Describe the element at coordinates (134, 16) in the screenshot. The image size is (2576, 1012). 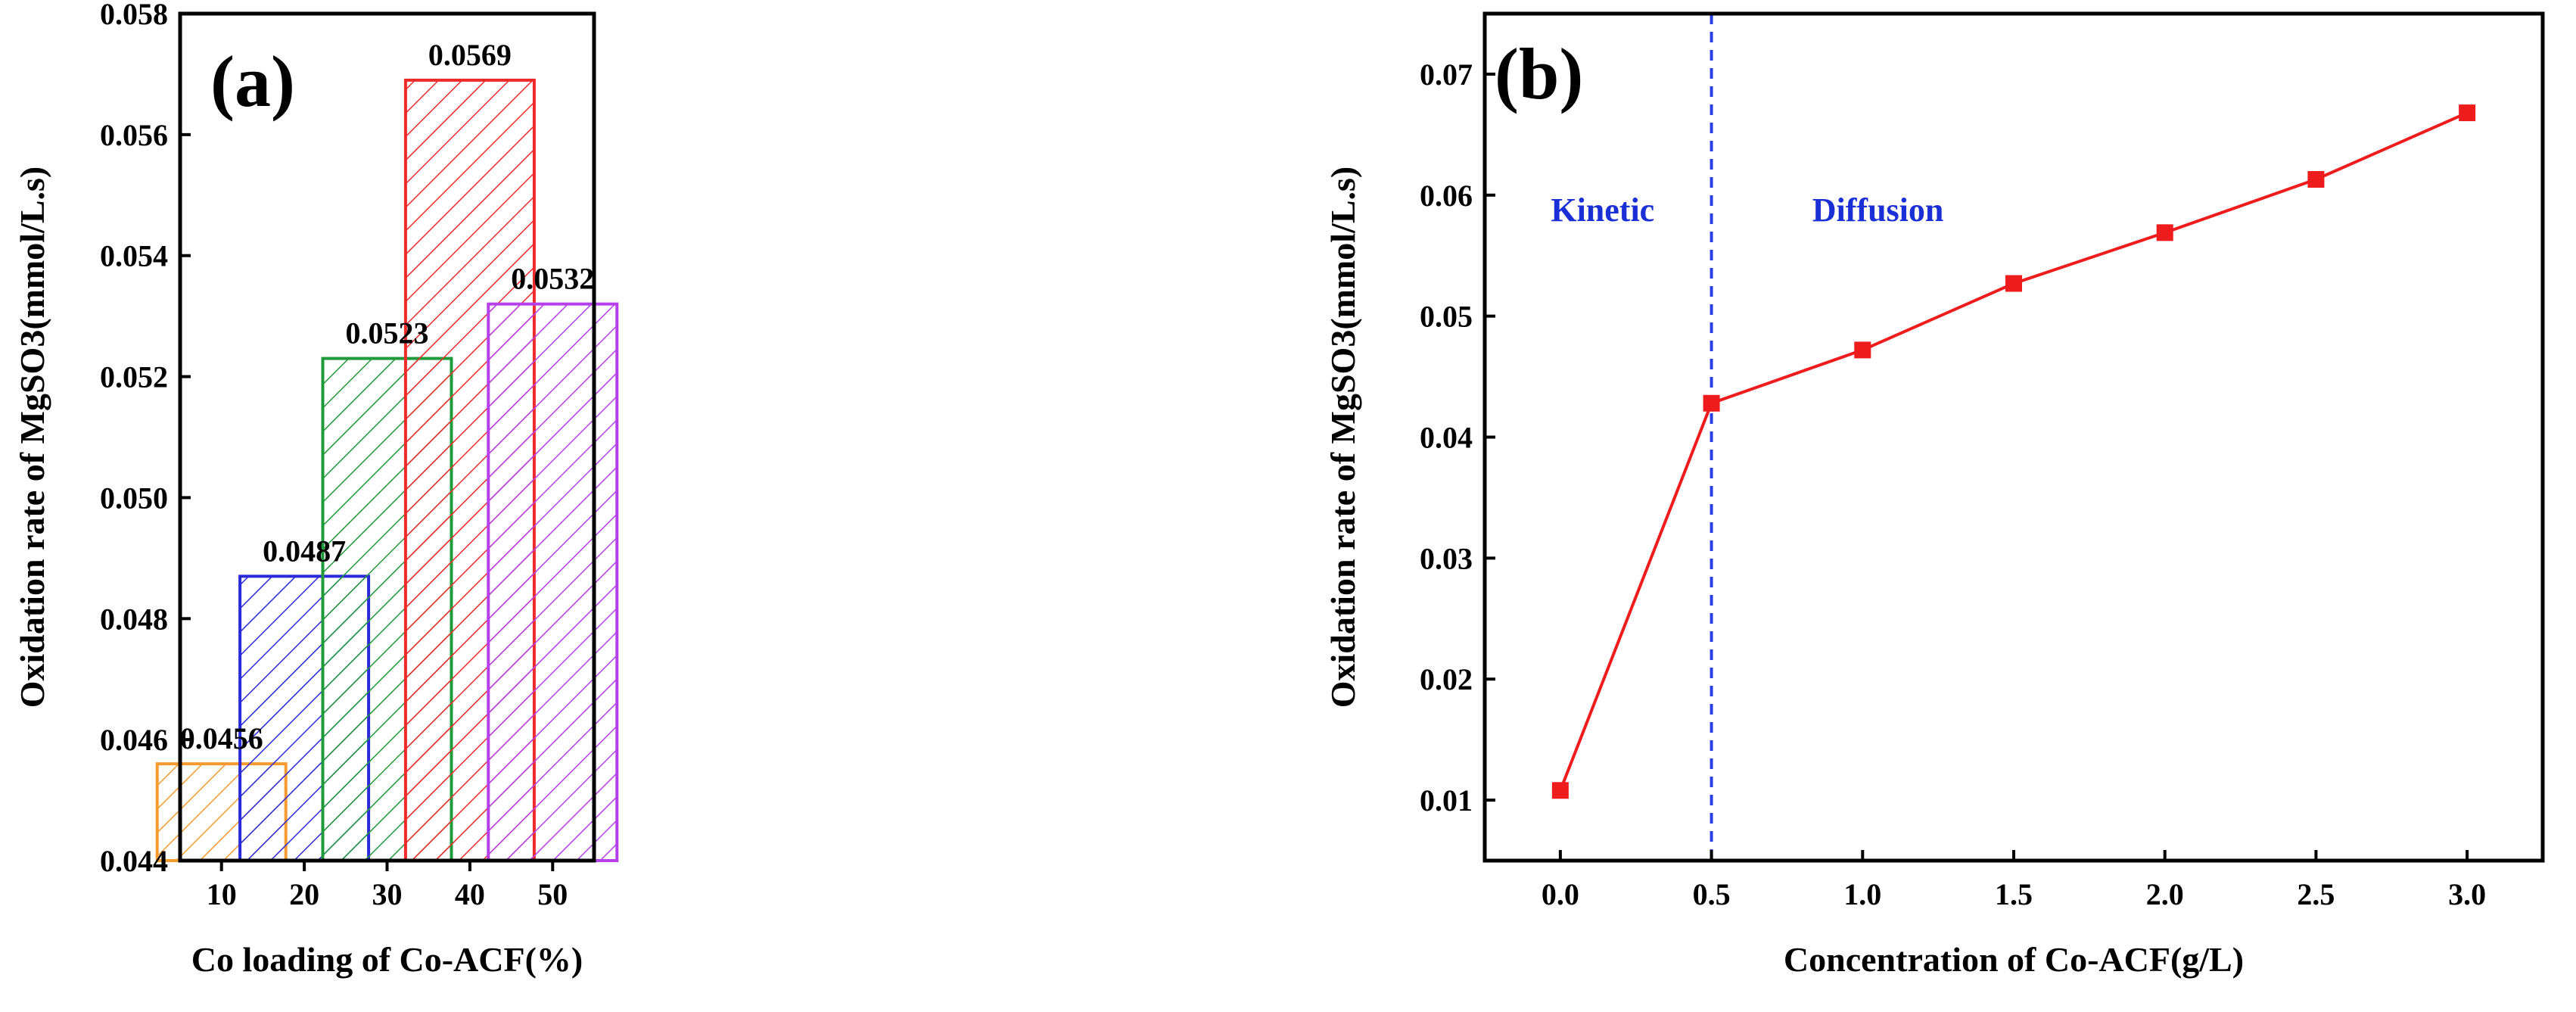
I see `y-tick-label: 0.058` at that location.